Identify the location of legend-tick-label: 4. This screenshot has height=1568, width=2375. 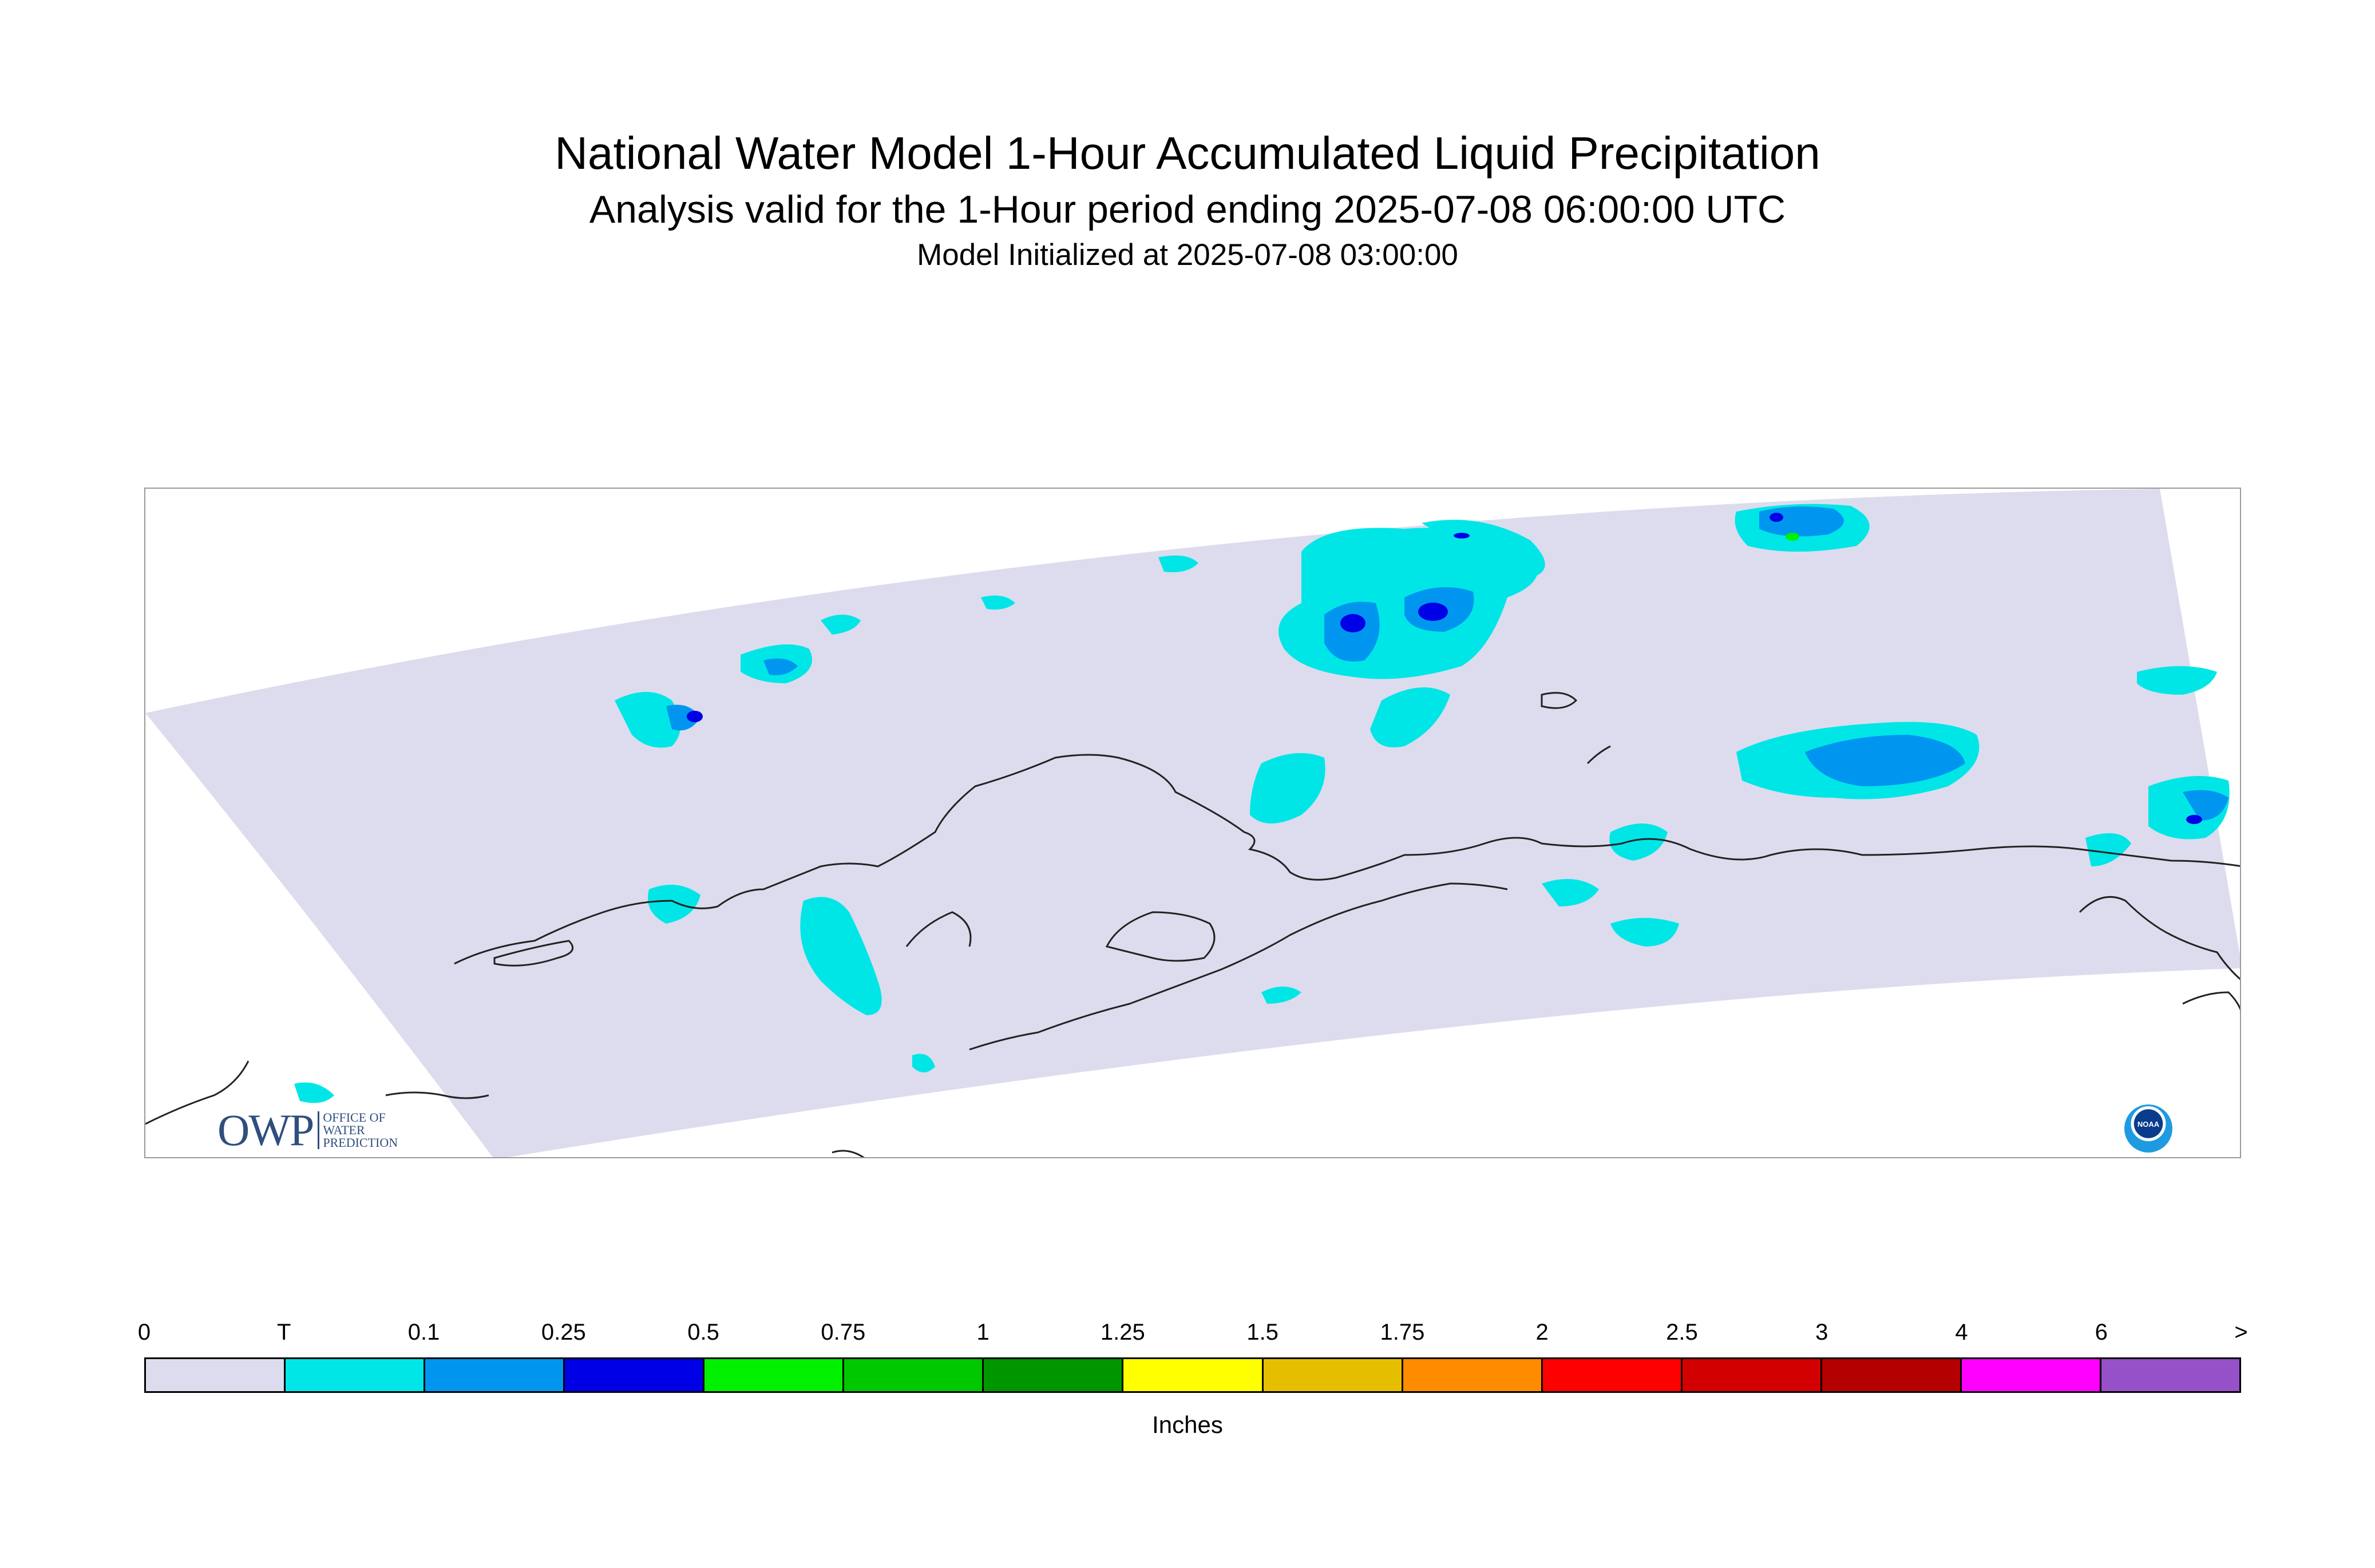
(1961, 1332).